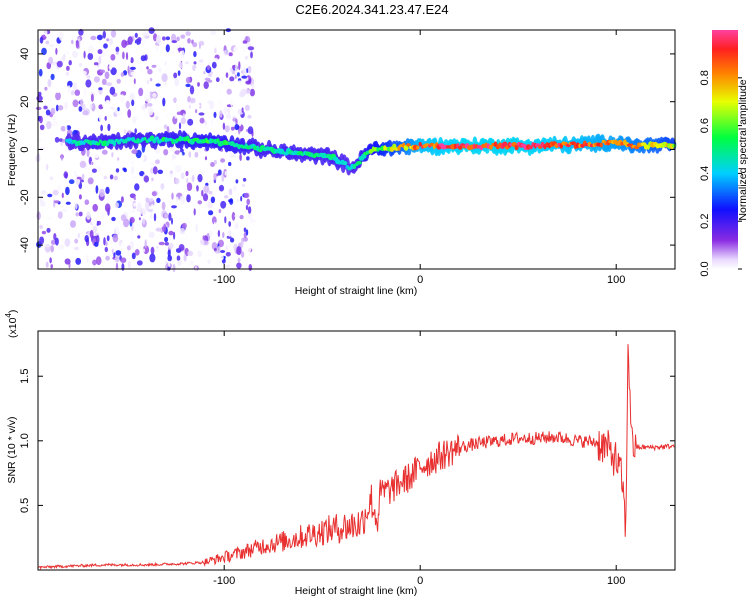 The image size is (750, 600). Describe the element at coordinates (25, 376) in the screenshot. I see `y-tick-label: 1.5` at that location.